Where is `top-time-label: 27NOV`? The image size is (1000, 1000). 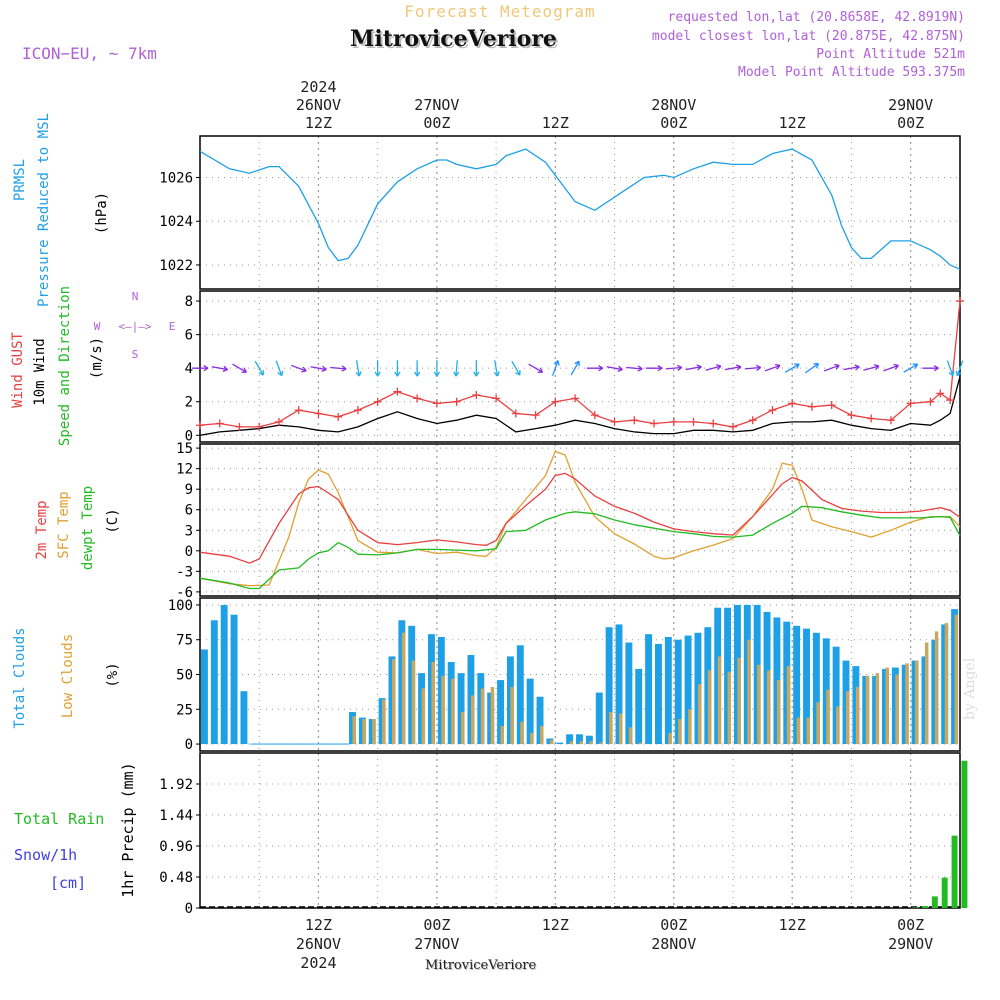
top-time-label: 27NOV is located at coordinates (436, 105).